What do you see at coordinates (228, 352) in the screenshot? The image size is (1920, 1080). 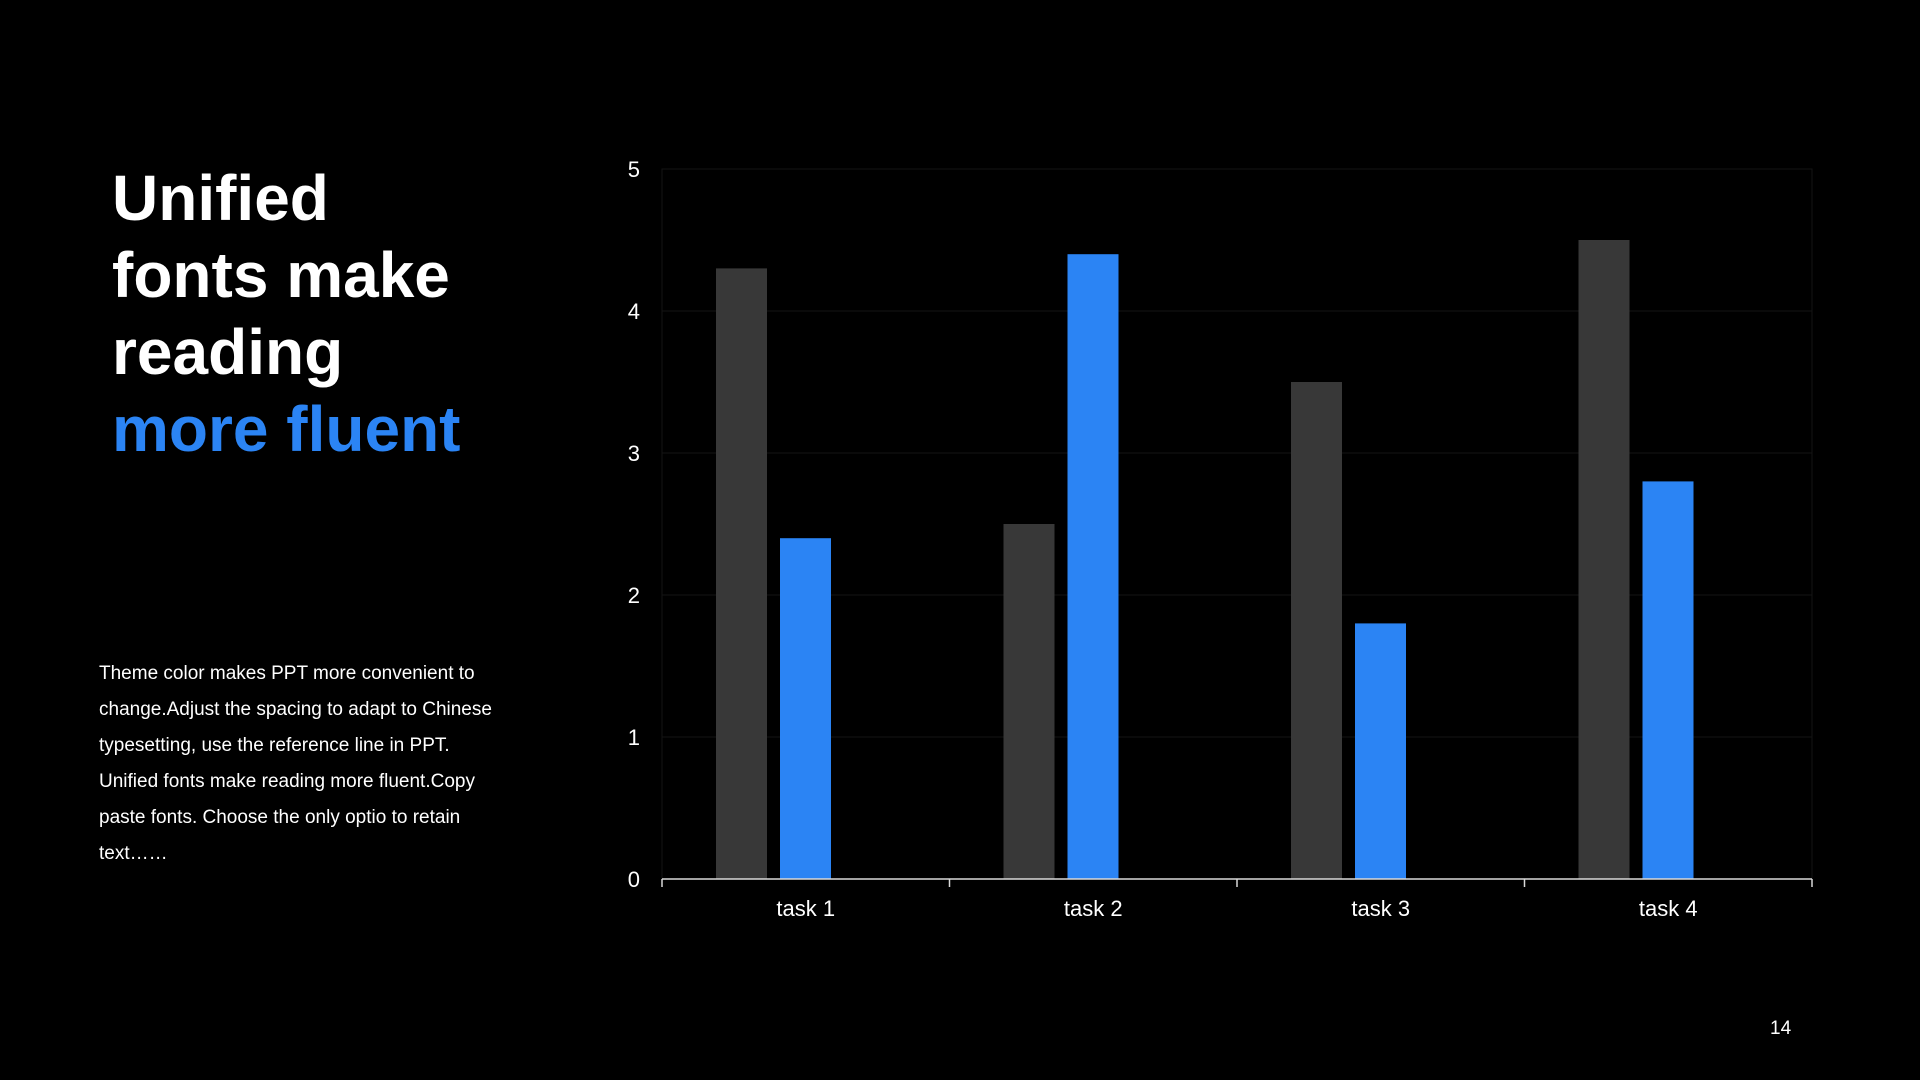 I see `headline-line-3: reading` at bounding box center [228, 352].